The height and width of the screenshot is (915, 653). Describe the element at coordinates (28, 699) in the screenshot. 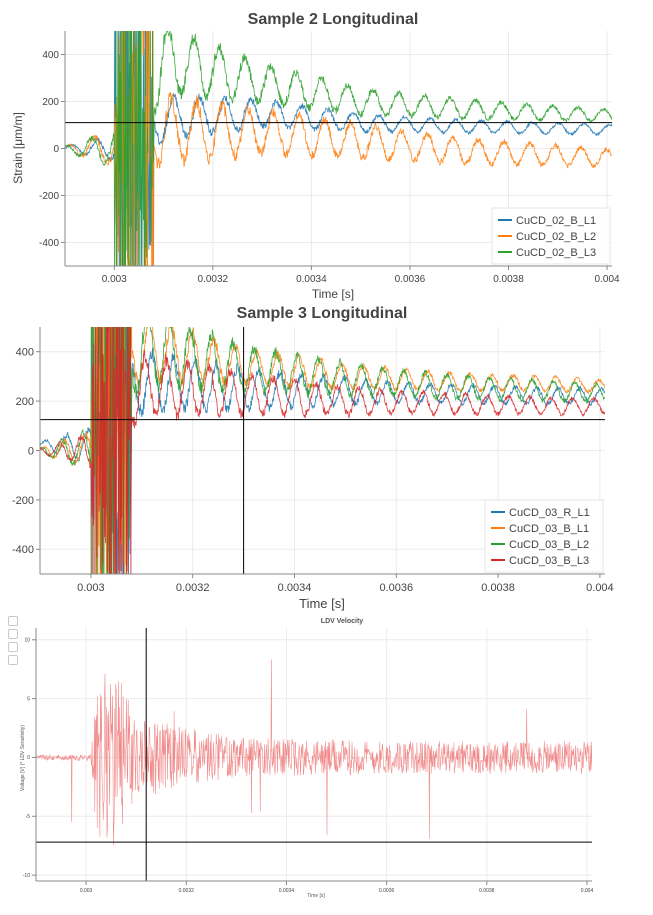

I see `y-tick-label: 5` at that location.